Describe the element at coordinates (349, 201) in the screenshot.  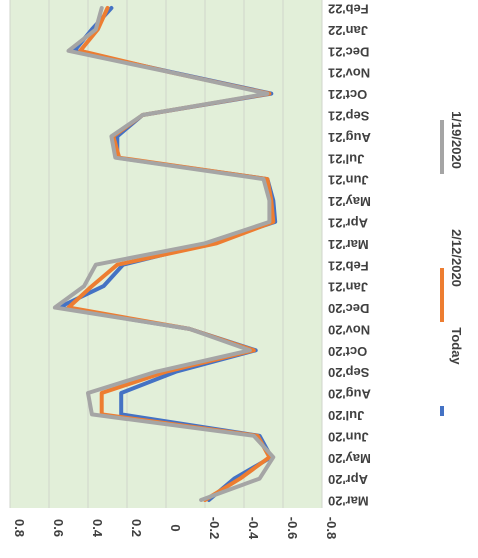
I see `category-label: May'21` at that location.